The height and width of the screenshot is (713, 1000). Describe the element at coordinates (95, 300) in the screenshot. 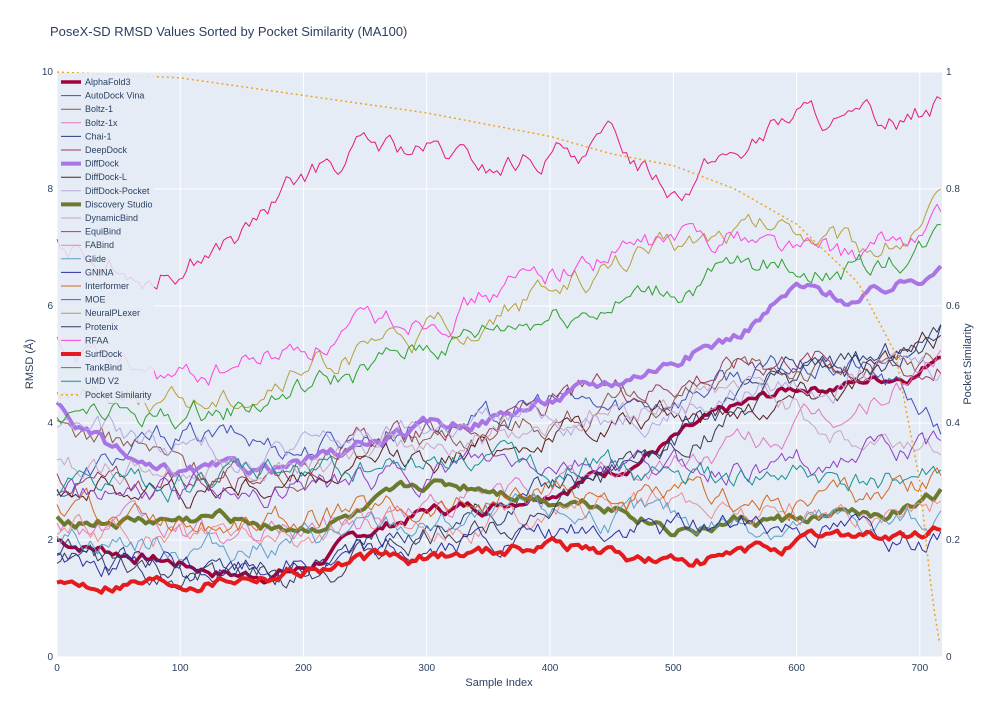

I see `legend-label: MOE` at that location.